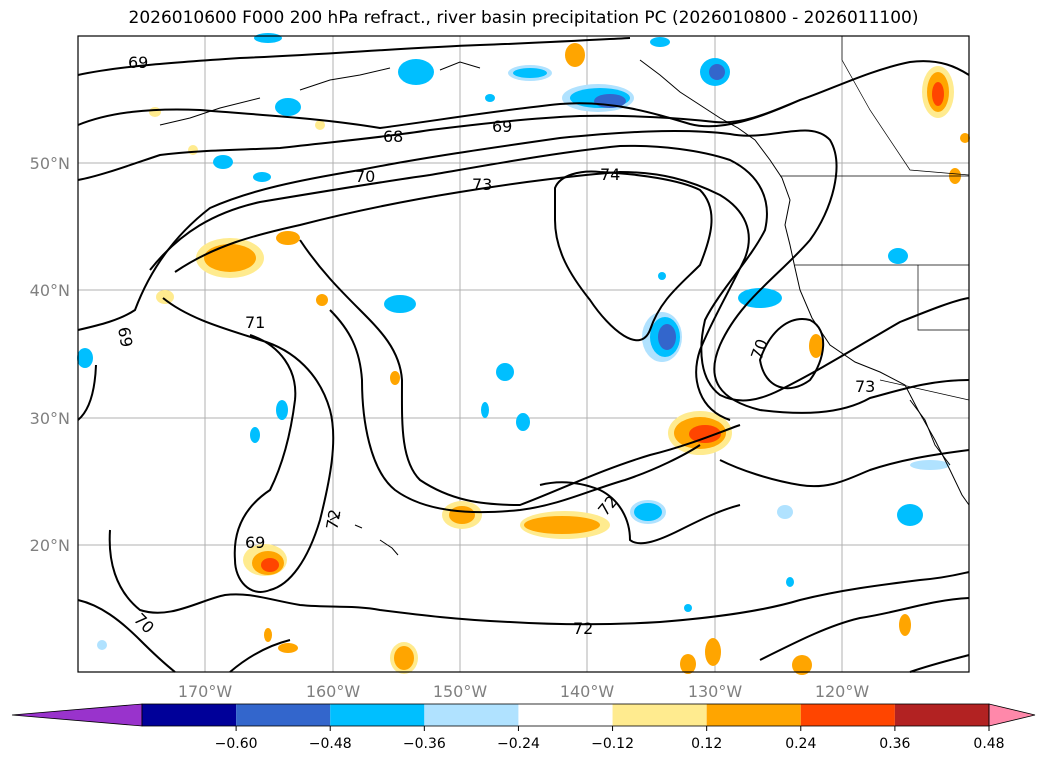 The image size is (1047, 765). Describe the element at coordinates (518, 744) in the screenshot. I see `colorbar-tick-label: −0.24` at that location.